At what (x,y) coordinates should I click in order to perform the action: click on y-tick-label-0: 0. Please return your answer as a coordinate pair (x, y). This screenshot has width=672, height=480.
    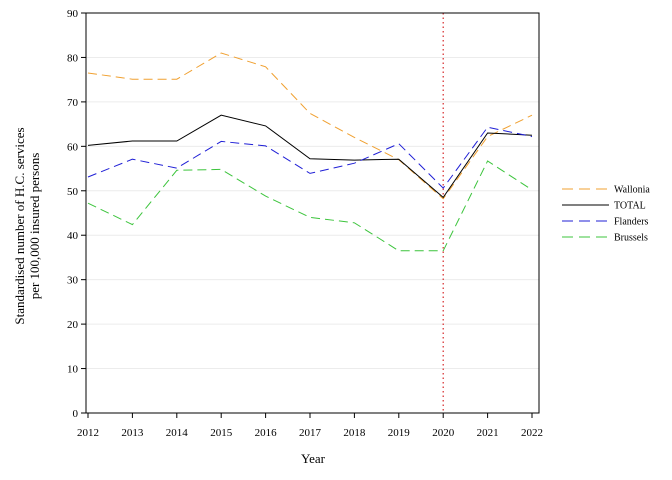
    Looking at the image, I should click on (76, 414).